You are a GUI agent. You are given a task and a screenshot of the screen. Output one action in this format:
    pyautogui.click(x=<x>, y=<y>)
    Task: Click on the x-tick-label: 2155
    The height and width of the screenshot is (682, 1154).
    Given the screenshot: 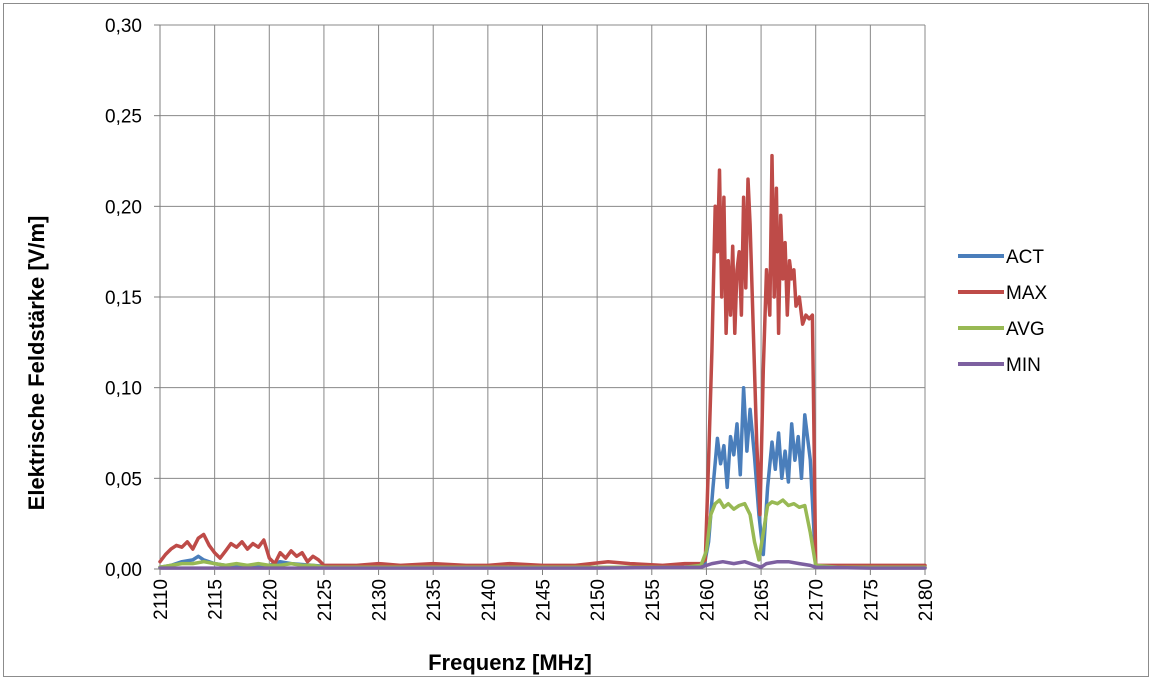 What is the action you would take?
    pyautogui.click(x=653, y=600)
    